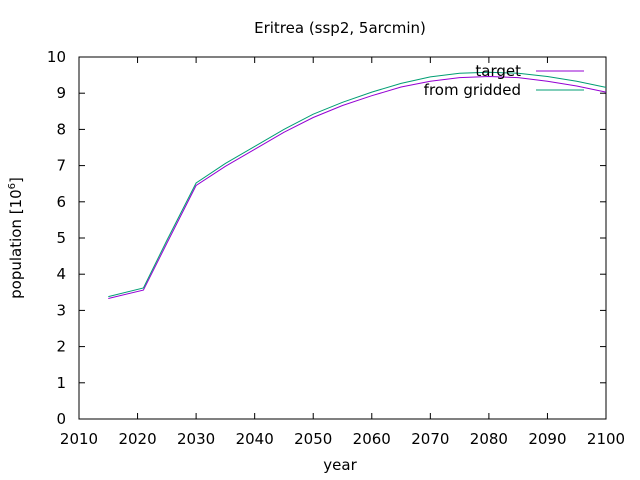 This screenshot has width=640, height=480. Describe the element at coordinates (79, 439) in the screenshot. I see `x-tick-label: 2010` at that location.